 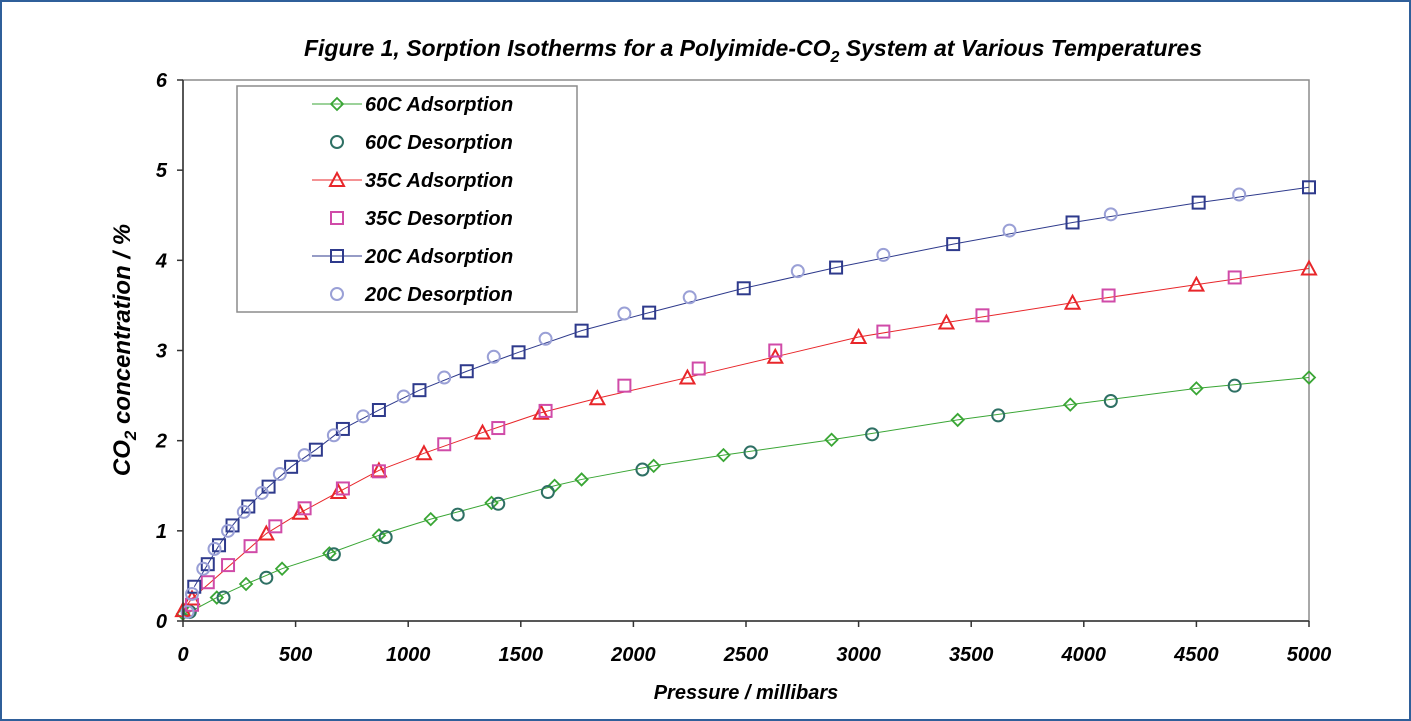 I want to click on chart-title-rest: System at Various Temperatures, so click(x=1020, y=48).